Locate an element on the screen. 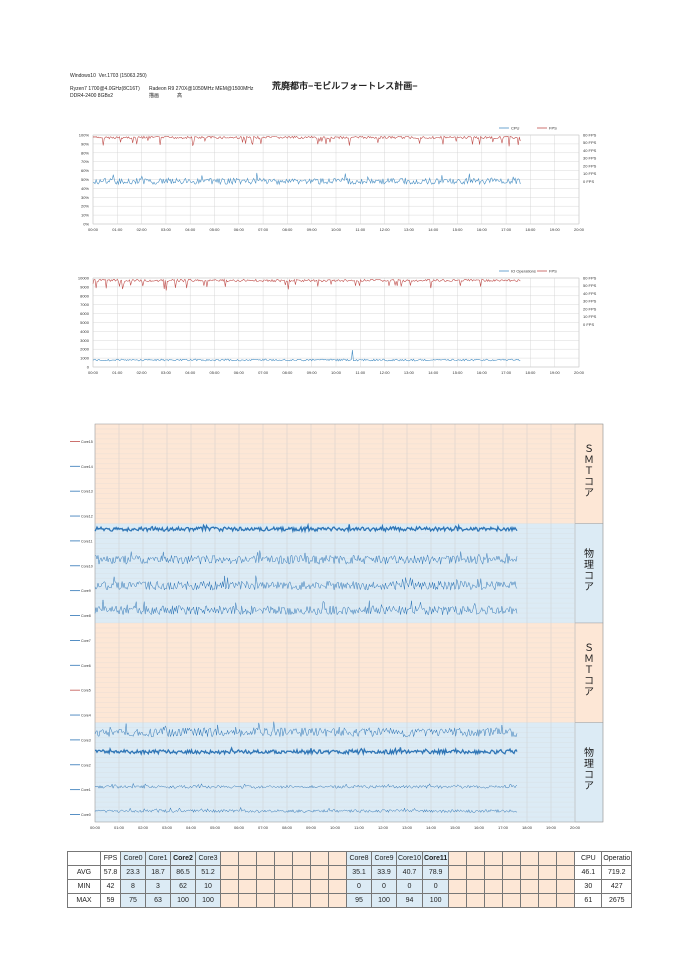  y2-tick-label: 10 FPS is located at coordinates (590, 316).